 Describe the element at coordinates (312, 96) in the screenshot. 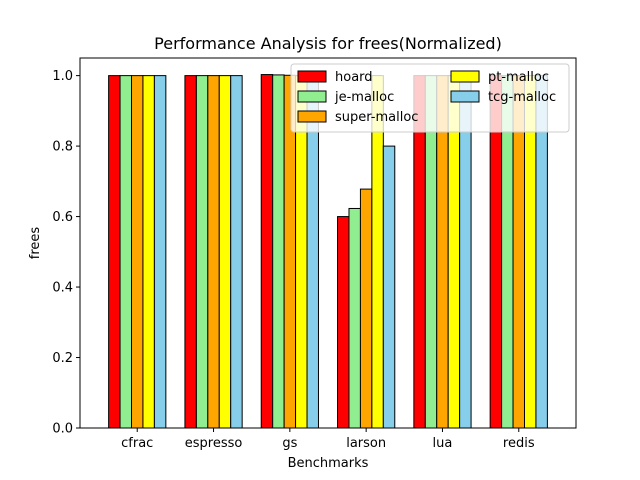

I see `legend-swatch-je-malloc` at that location.